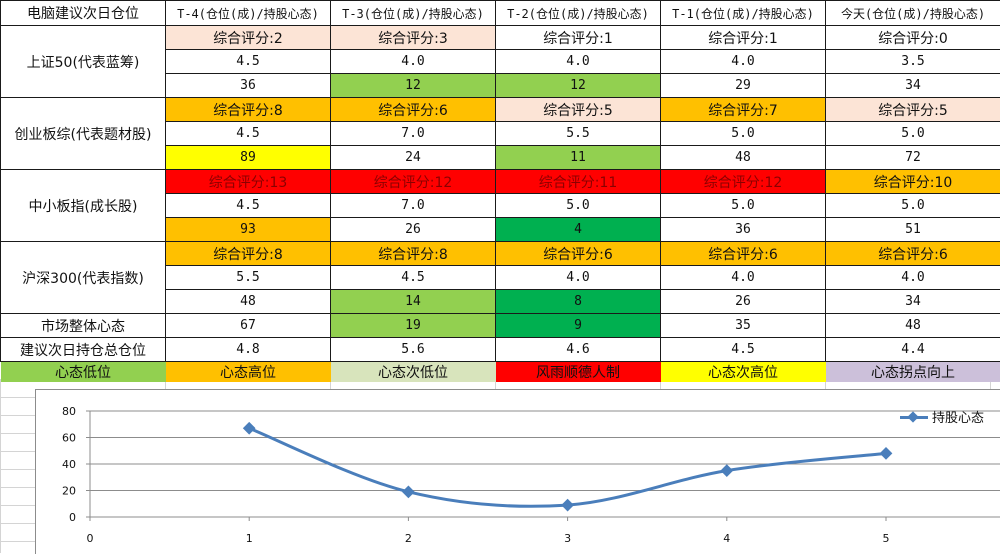 Image resolution: width=1000 pixels, height=554 pixels. What do you see at coordinates (743, 326) in the screenshot?
I see `market-mentality-cell: 35` at bounding box center [743, 326].